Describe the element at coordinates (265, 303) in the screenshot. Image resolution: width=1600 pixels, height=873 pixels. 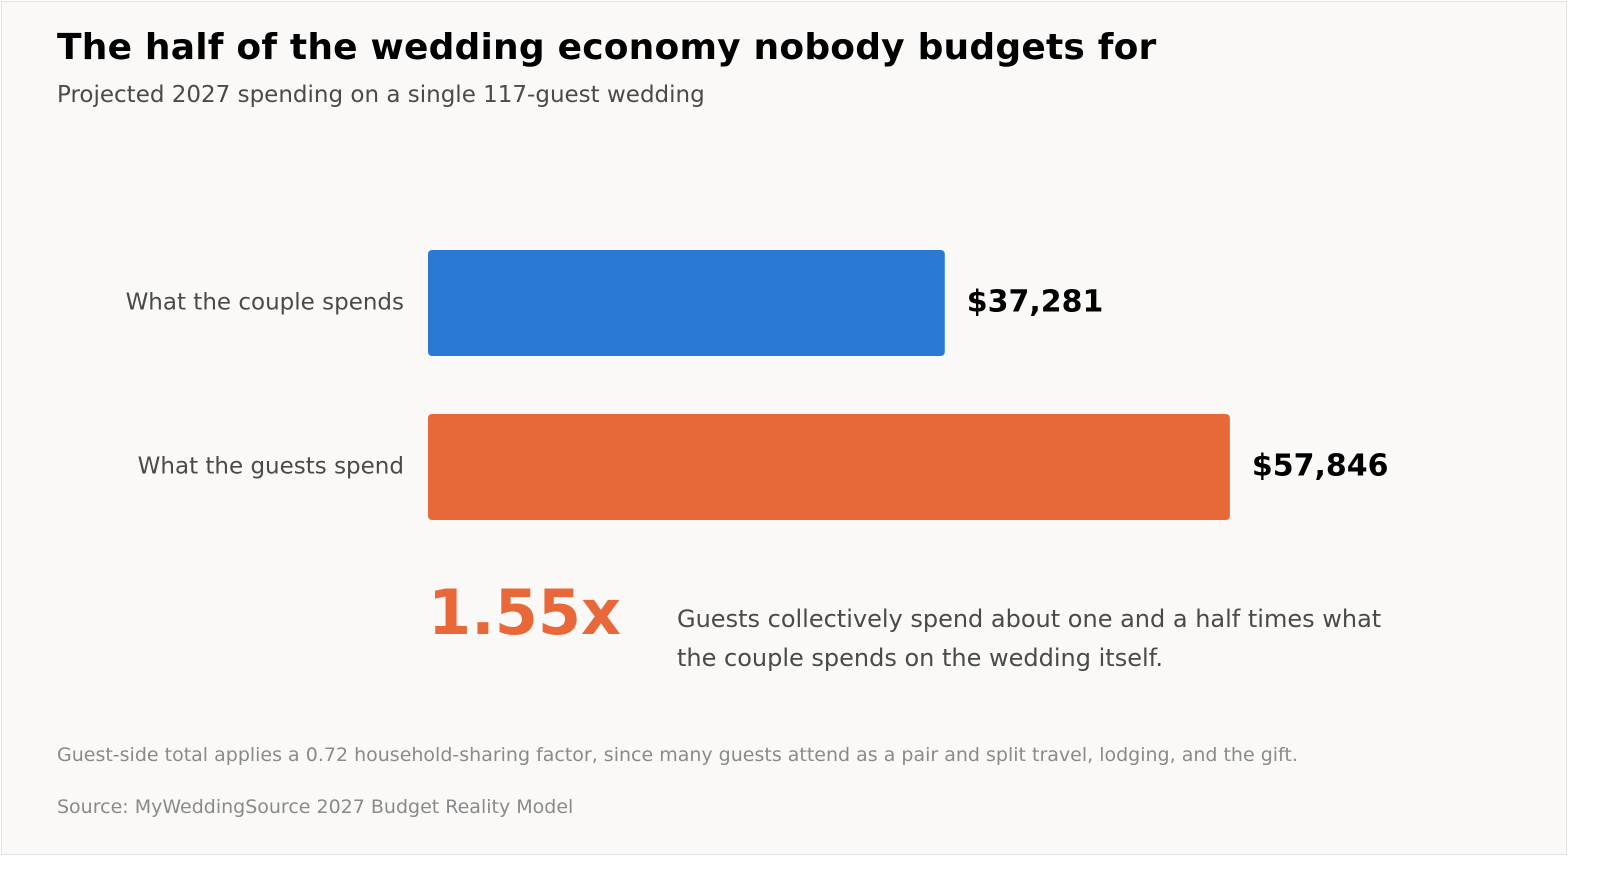
I see `category-label-0: What the couple spends` at that location.